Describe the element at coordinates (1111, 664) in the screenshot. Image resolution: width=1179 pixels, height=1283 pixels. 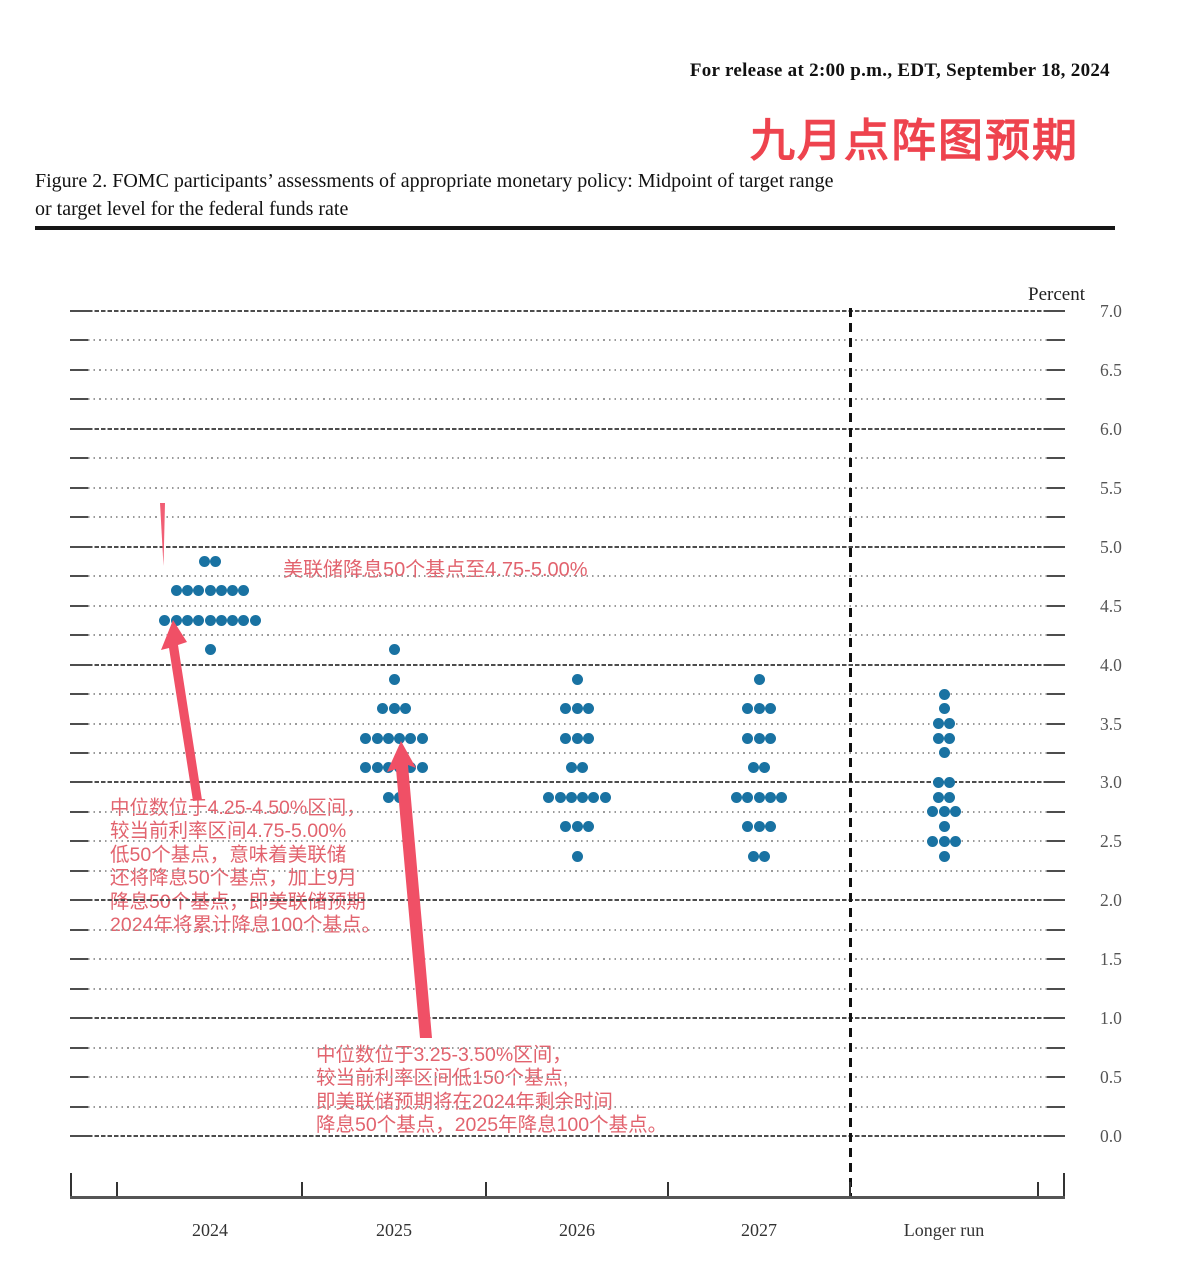
I see `y-tick-label: 4.0` at that location.